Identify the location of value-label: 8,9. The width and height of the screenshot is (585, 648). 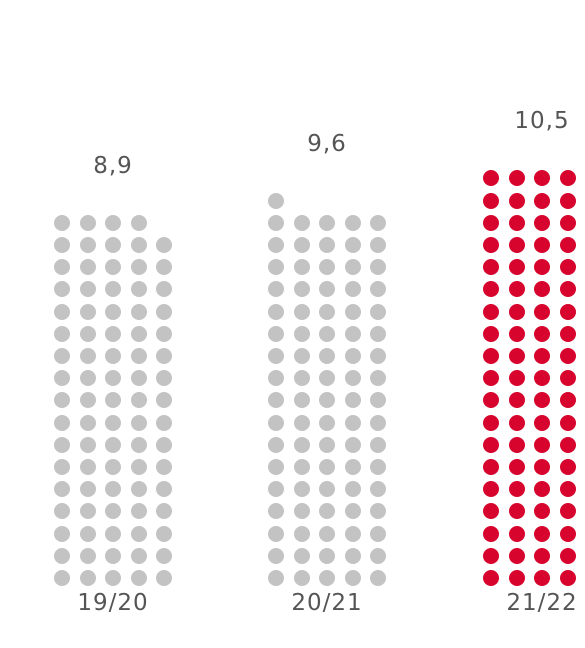
(113, 165).